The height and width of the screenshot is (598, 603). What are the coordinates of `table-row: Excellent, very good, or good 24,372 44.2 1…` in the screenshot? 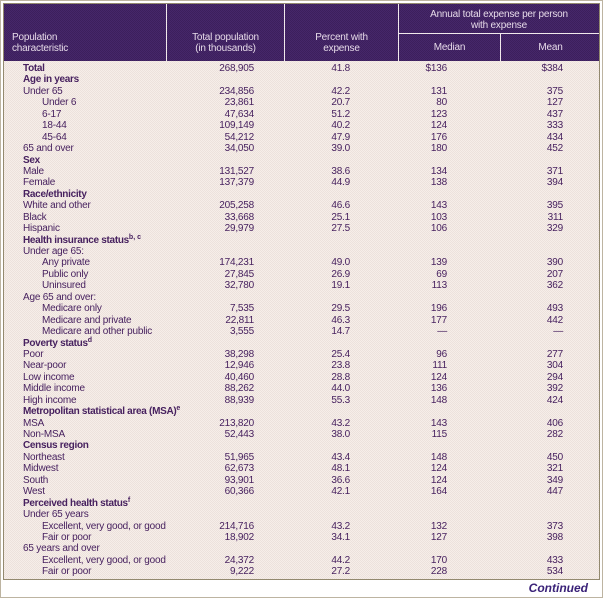 It's located at (301, 560).